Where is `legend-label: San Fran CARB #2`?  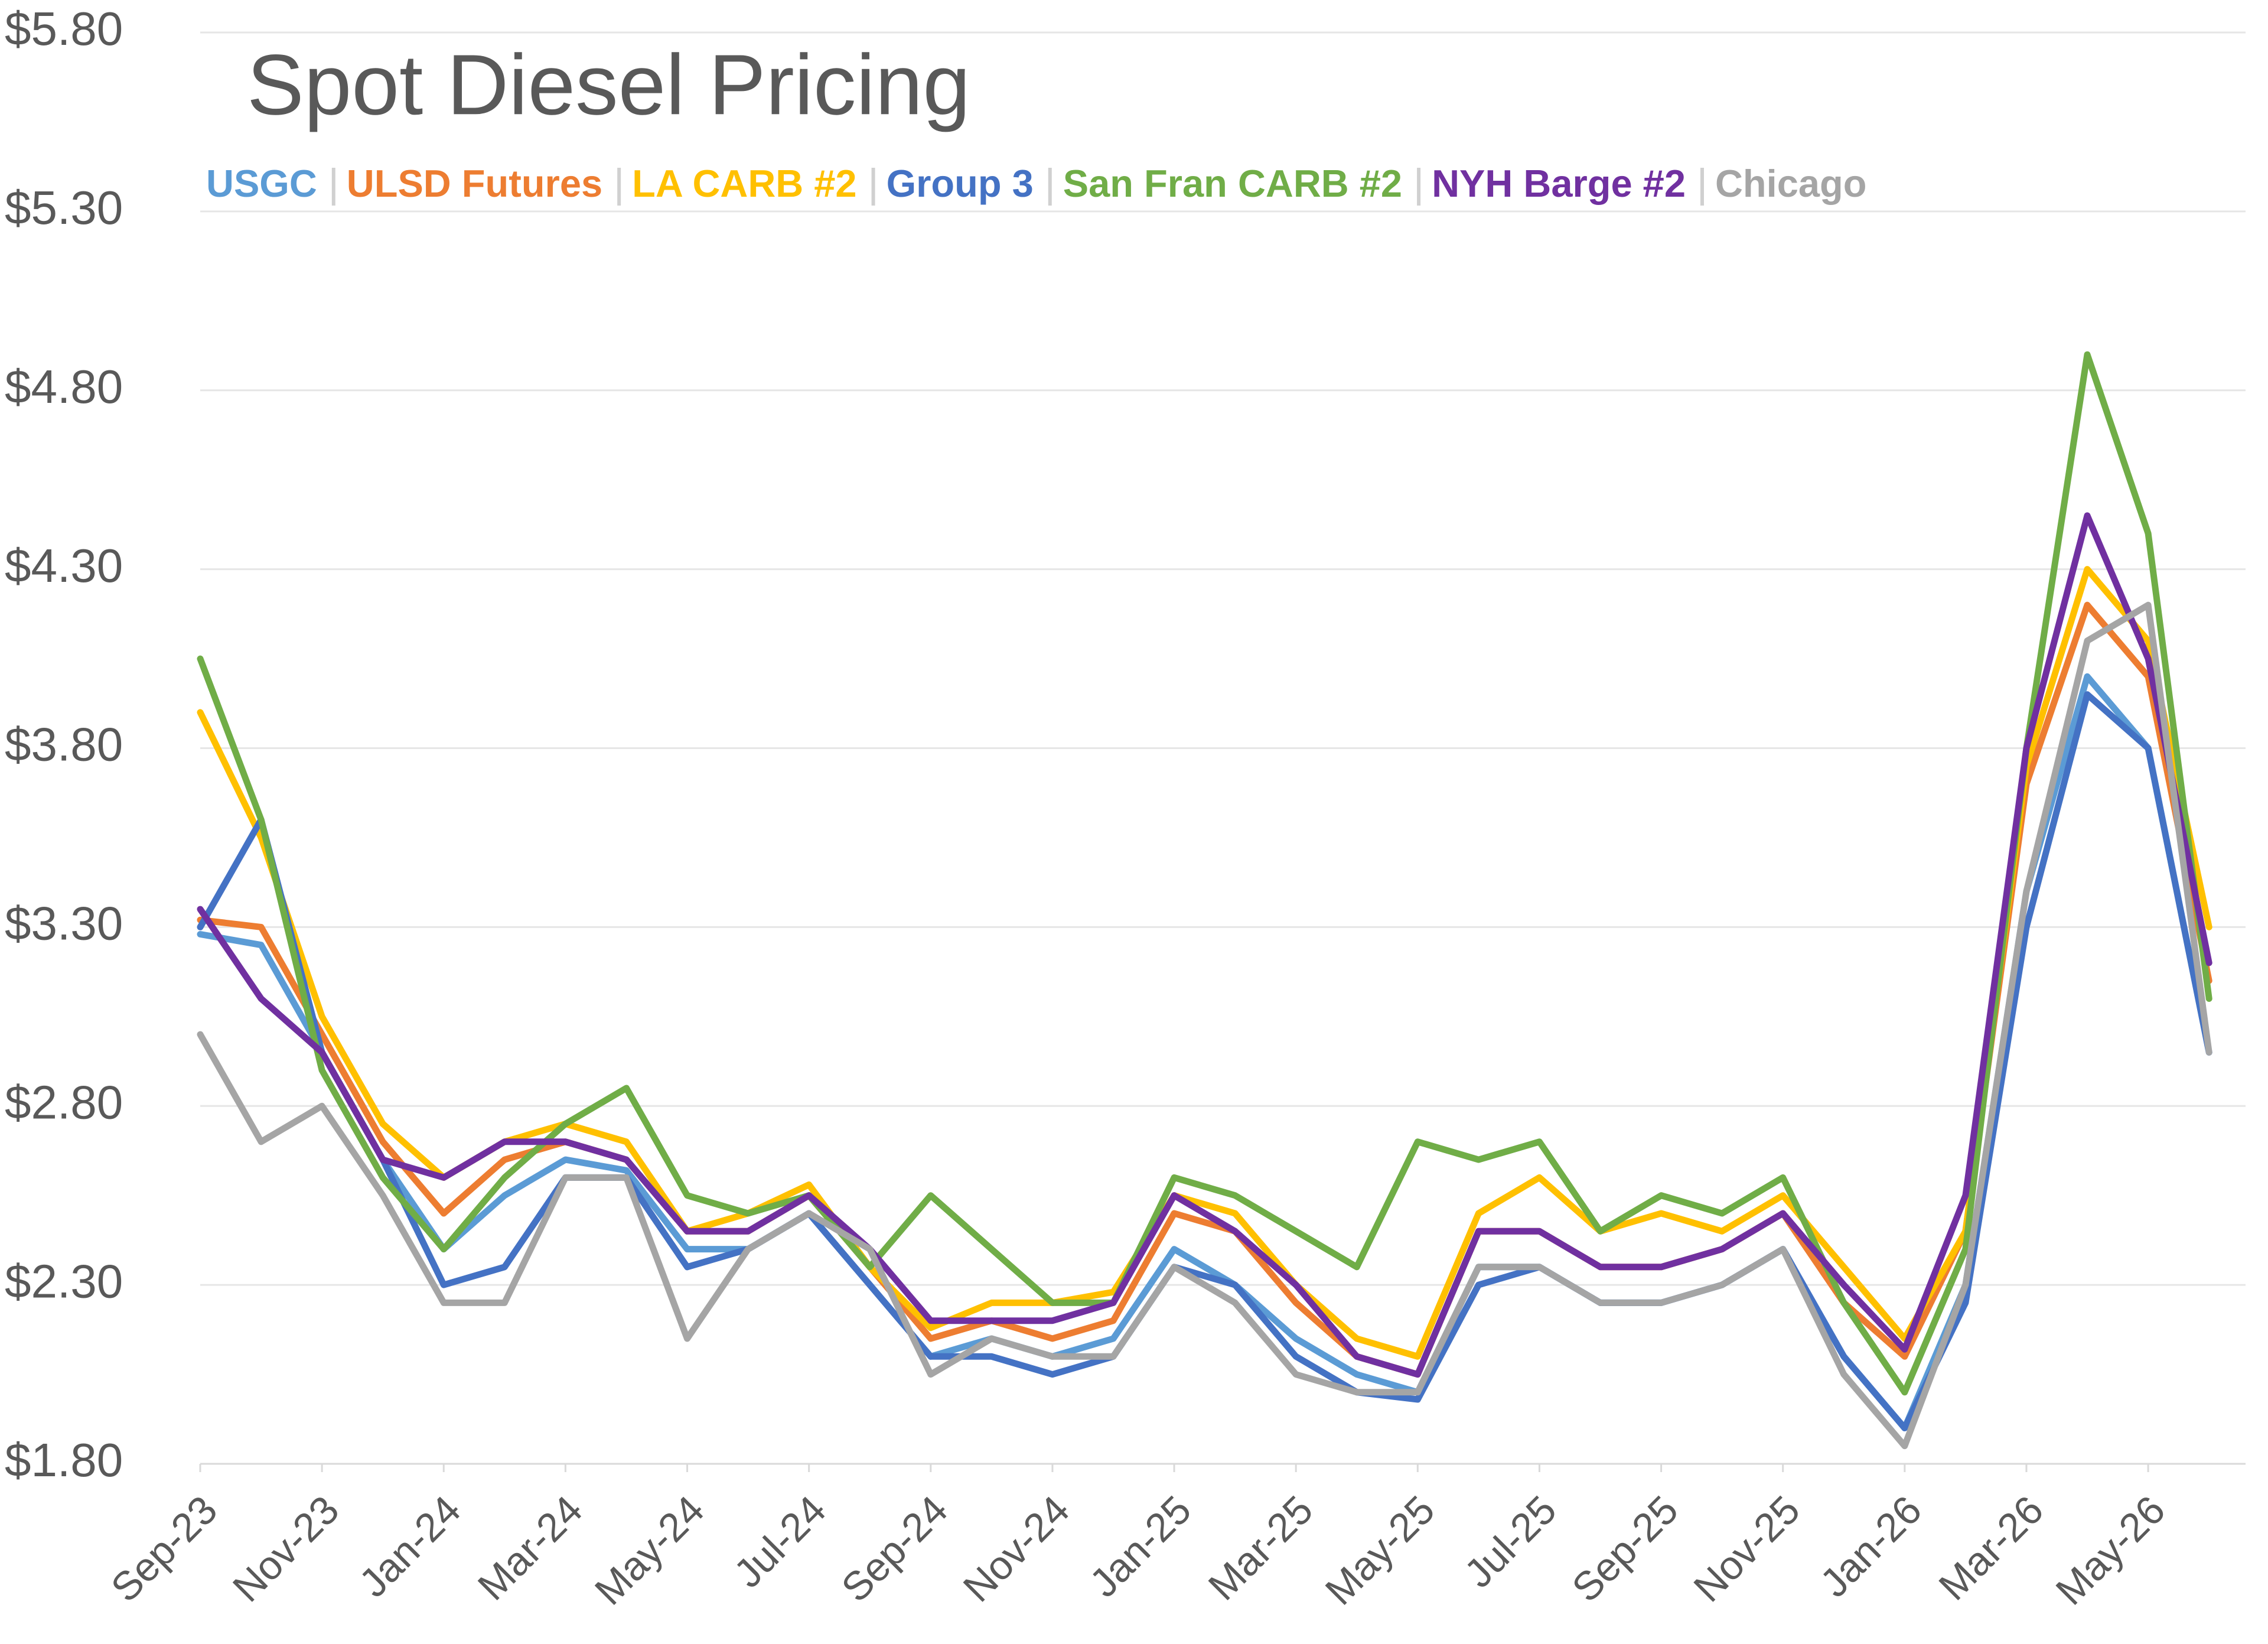 legend-label: San Fran CARB #2 is located at coordinates (1232, 183).